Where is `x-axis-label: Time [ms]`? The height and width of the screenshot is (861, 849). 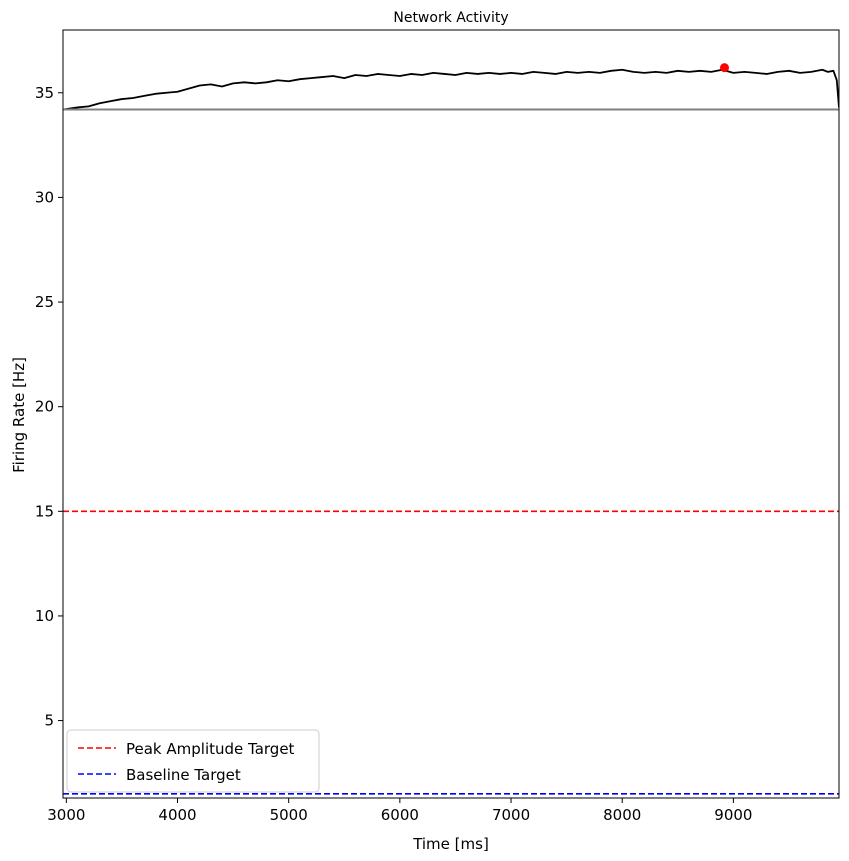 x-axis-label: Time [ms] is located at coordinates (450, 844).